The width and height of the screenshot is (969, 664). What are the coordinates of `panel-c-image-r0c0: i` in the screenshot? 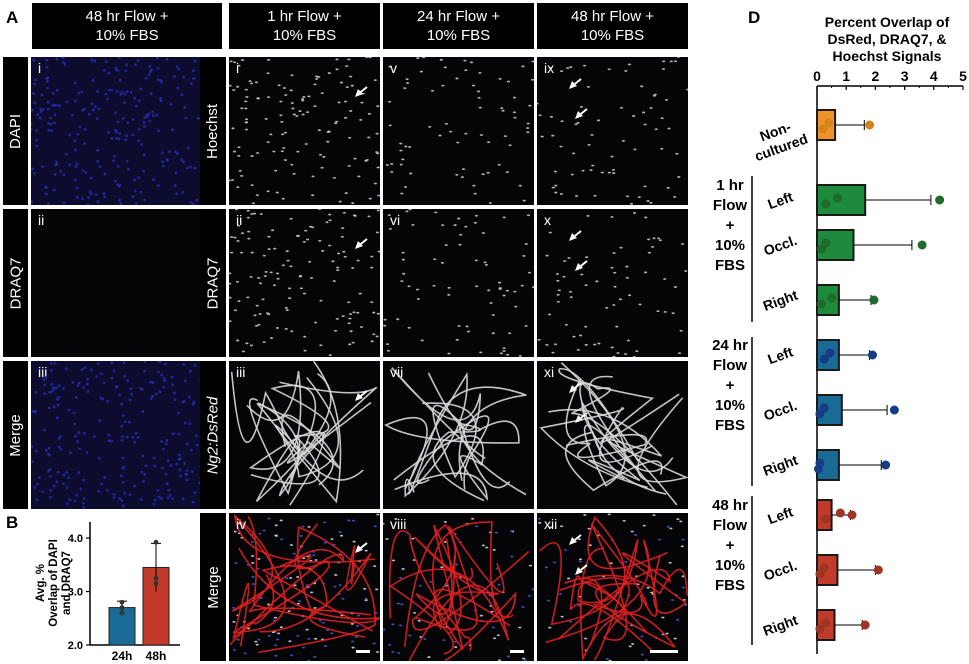 It's located at (304, 131).